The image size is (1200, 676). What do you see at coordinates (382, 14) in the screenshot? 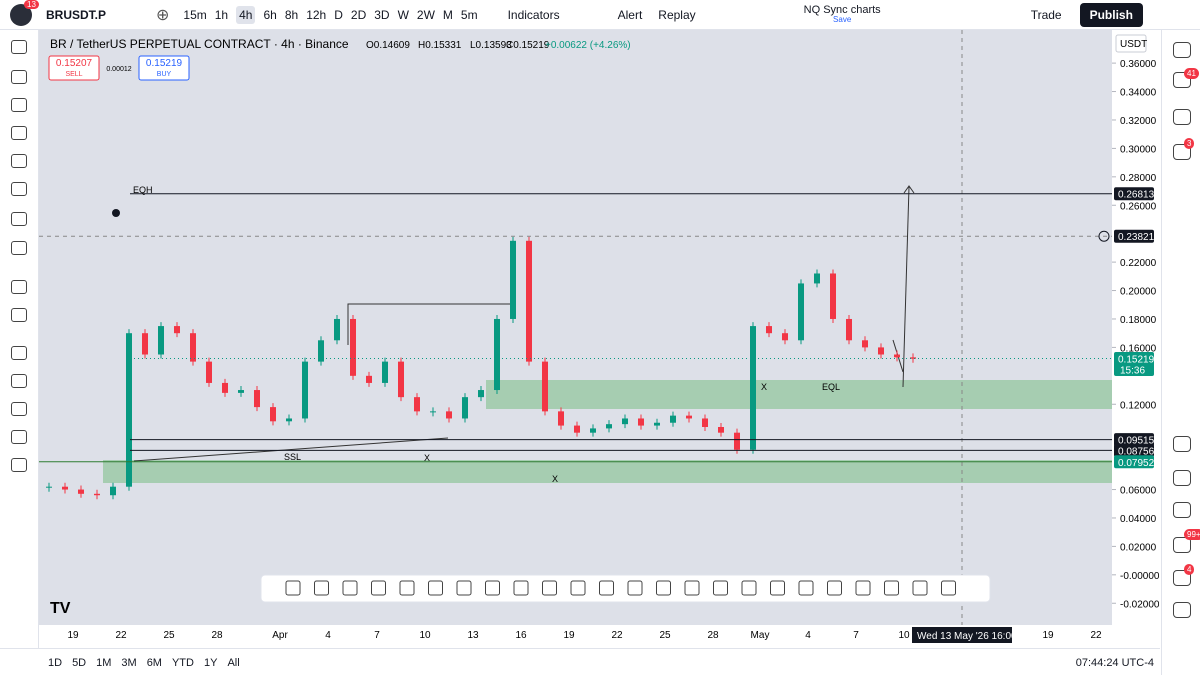
I see `timeframe: 3D` at bounding box center [382, 14].